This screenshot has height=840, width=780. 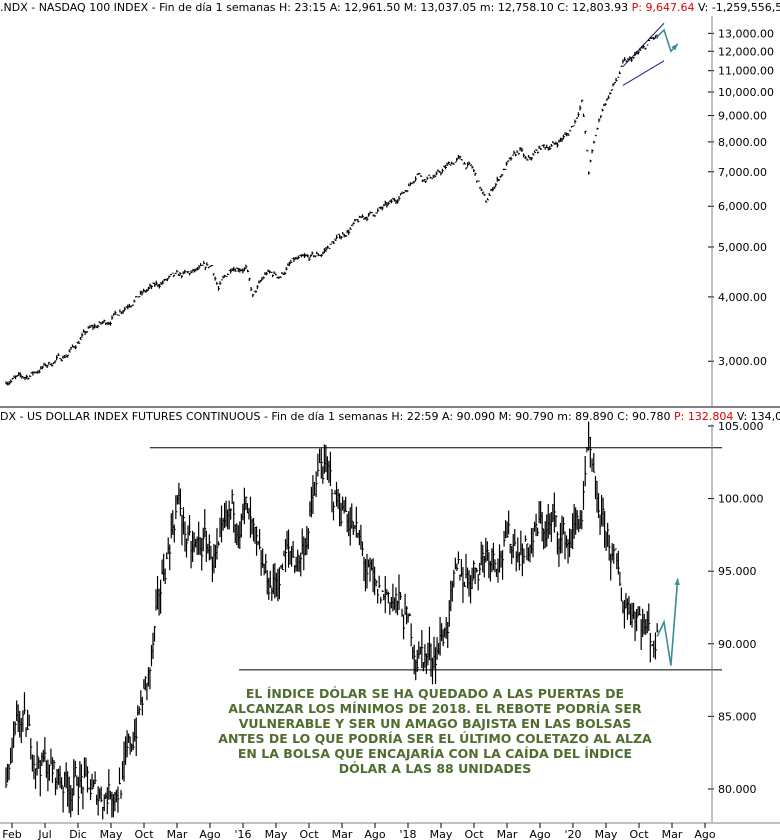 I want to click on x-tick-label: Jul, so click(x=44, y=834).